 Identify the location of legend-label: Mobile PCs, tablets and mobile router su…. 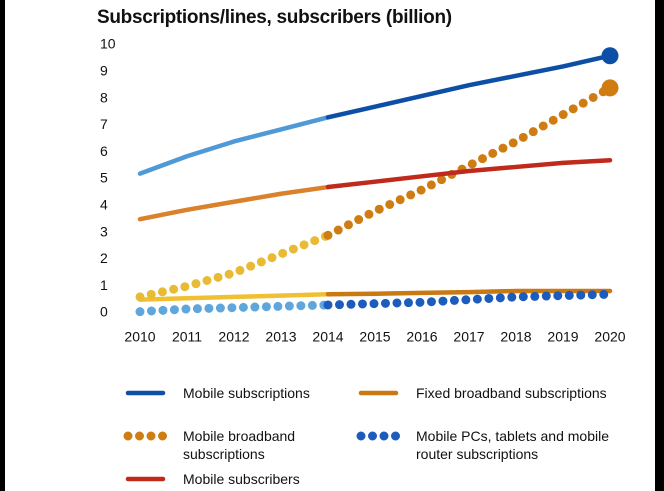
(512, 445).